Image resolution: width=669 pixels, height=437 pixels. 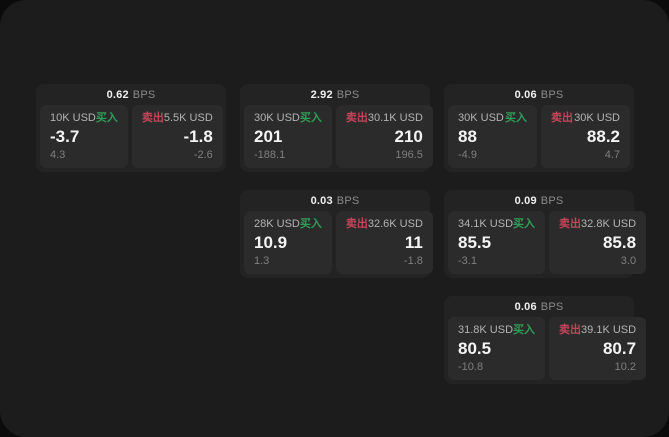 What do you see at coordinates (619, 348) in the screenshot?
I see `sell-price: 80.7` at bounding box center [619, 348].